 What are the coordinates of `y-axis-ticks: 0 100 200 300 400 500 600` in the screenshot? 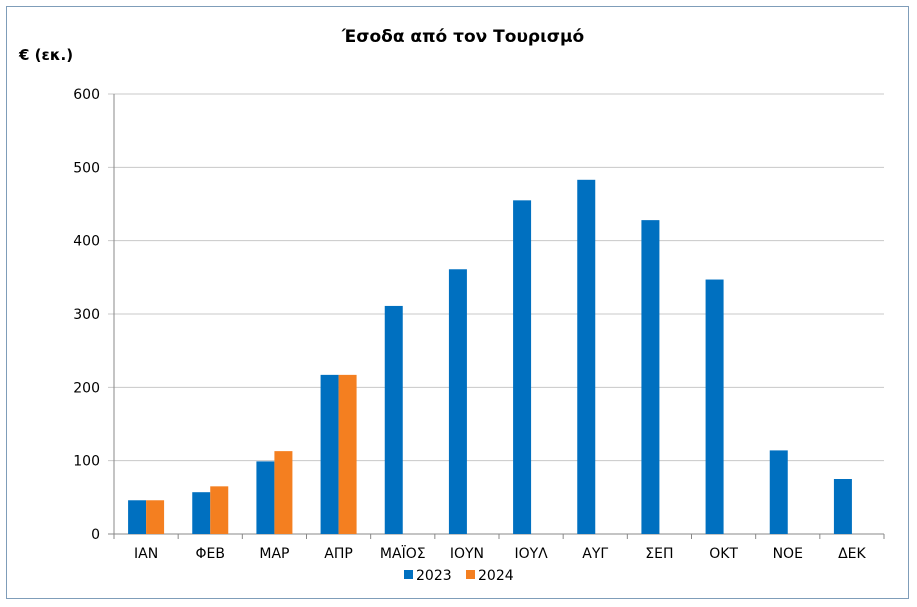 It's located at (86, 315).